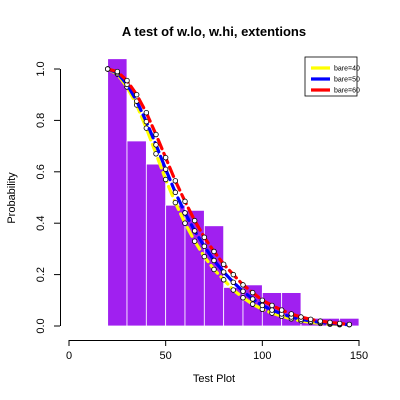 Image resolution: width=400 pixels, height=400 pixels. Describe the element at coordinates (41, 68) in the screenshot. I see `y-tick-label: 1.0` at that location.